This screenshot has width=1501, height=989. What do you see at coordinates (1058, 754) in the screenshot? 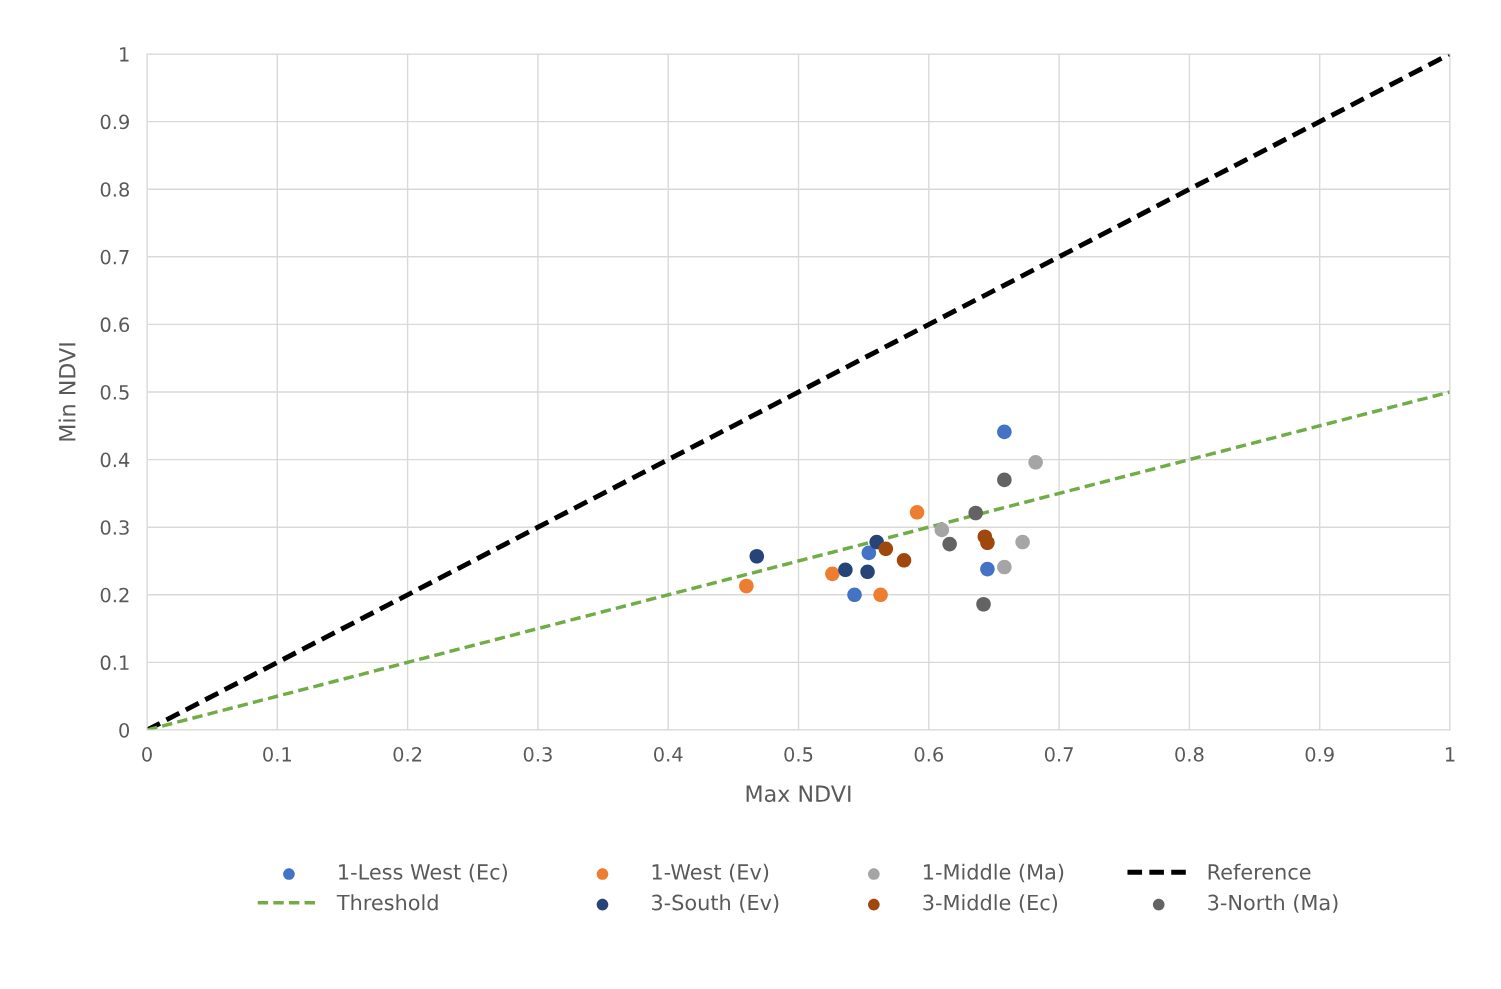
I see `x-tick-label: 0.7` at bounding box center [1058, 754].